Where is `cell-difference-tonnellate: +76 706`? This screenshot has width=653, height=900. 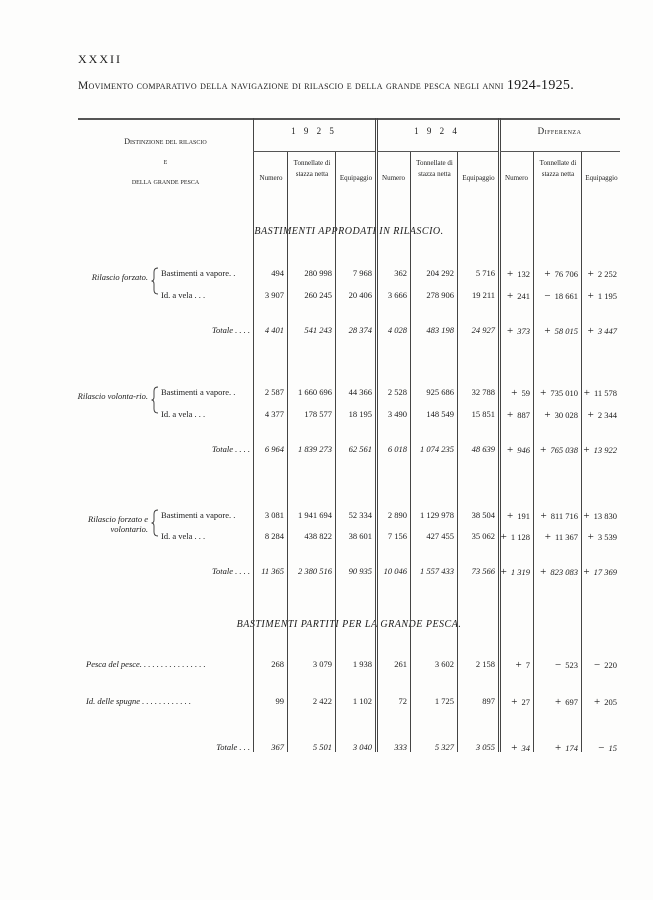 cell-difference-tonnellate: +76 706 is located at coordinates (561, 274).